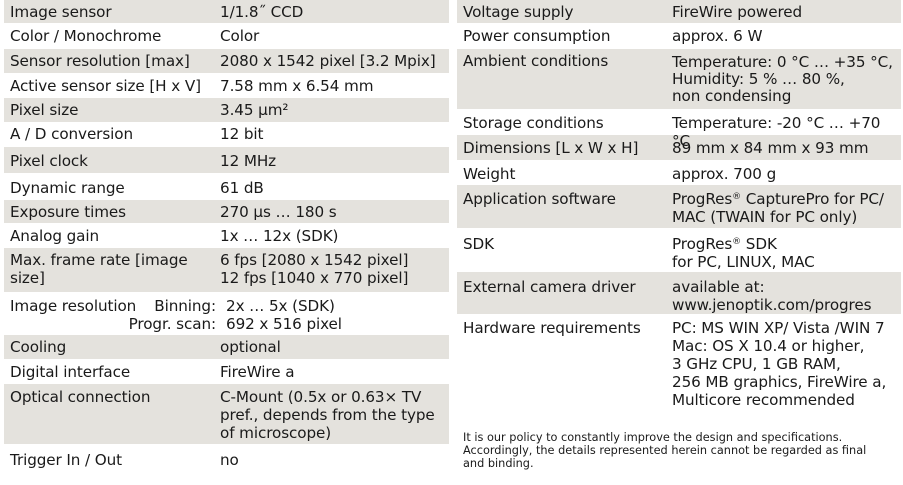  Describe the element at coordinates (770, 148) in the screenshot. I see `spec-value: 89 mm x 84 mm x 93 mm` at that location.